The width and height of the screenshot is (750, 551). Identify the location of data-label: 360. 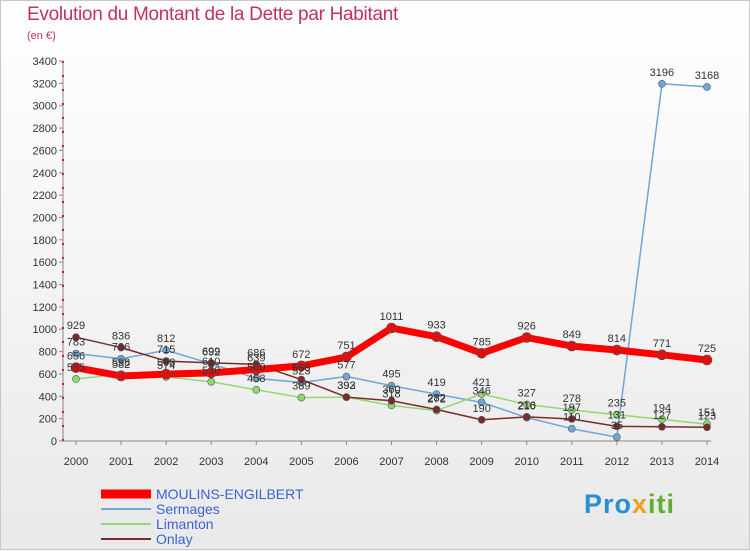
(391, 390).